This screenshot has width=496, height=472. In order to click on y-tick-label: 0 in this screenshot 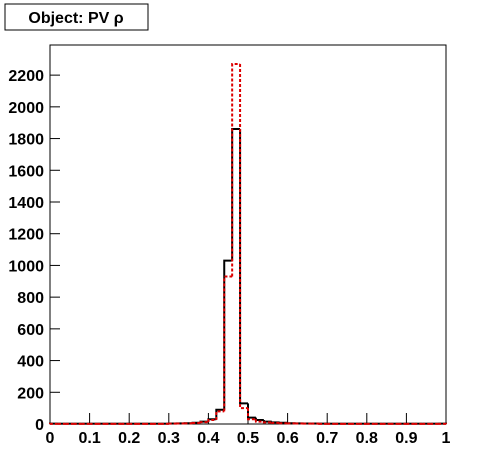, I will do `click(39, 425)`.